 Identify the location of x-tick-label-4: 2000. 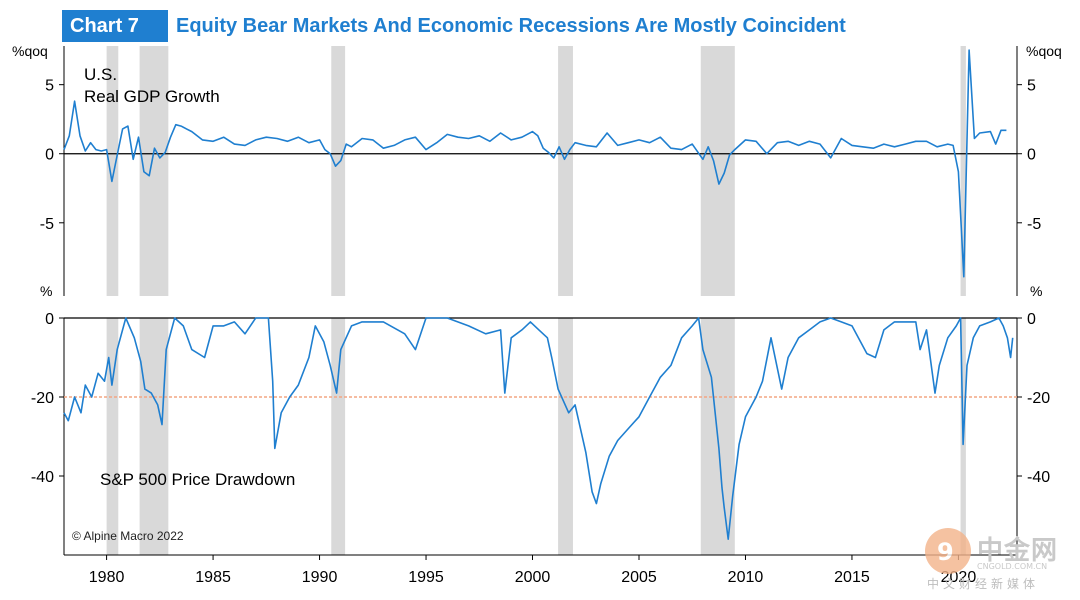
(533, 577).